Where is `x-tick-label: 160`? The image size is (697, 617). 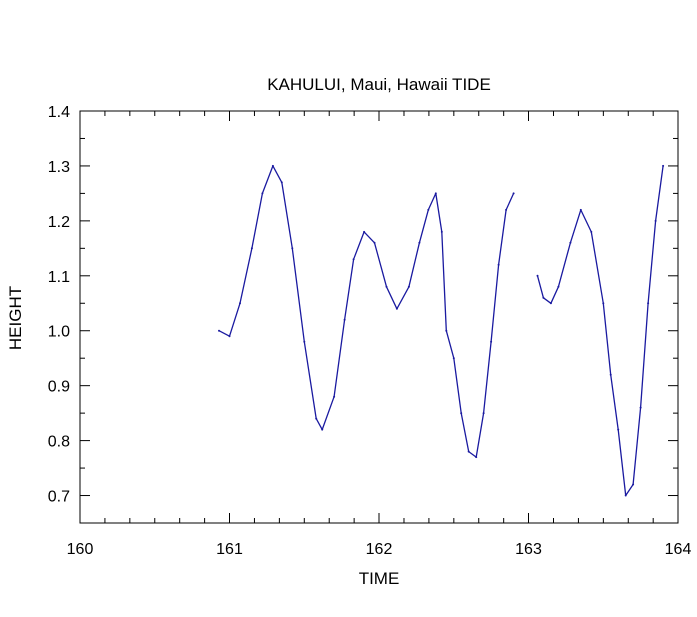
x-tick-label: 160 is located at coordinates (80, 549).